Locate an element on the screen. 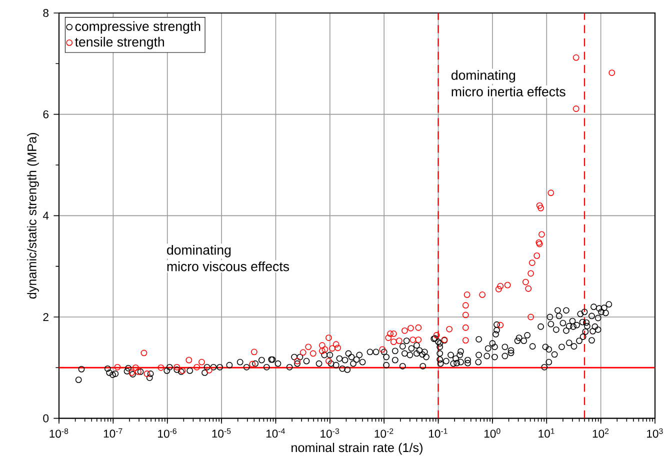  y-tick-label: 0 is located at coordinates (46, 418).